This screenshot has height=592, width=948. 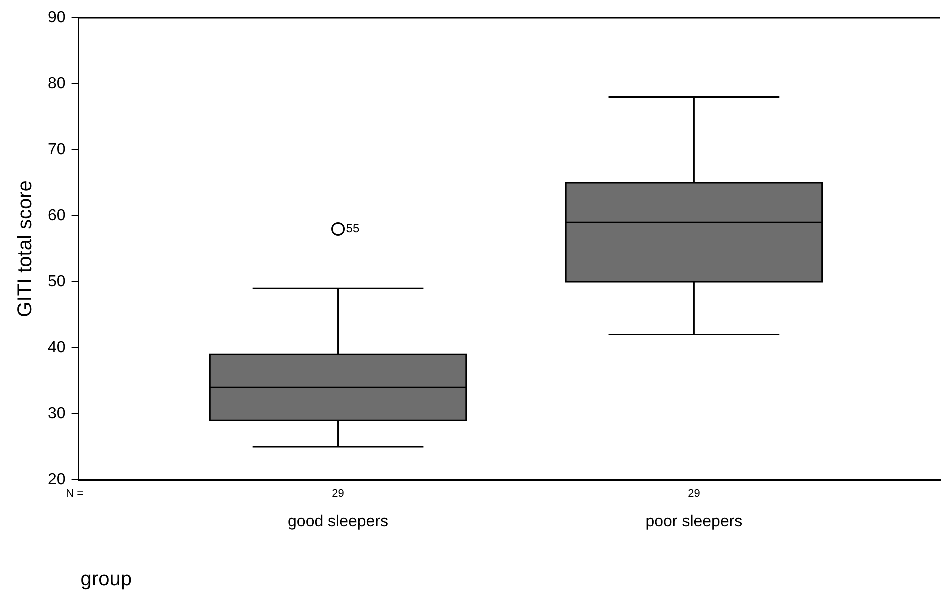 What do you see at coordinates (57, 17) in the screenshot?
I see `y-tick-label: 90` at bounding box center [57, 17].